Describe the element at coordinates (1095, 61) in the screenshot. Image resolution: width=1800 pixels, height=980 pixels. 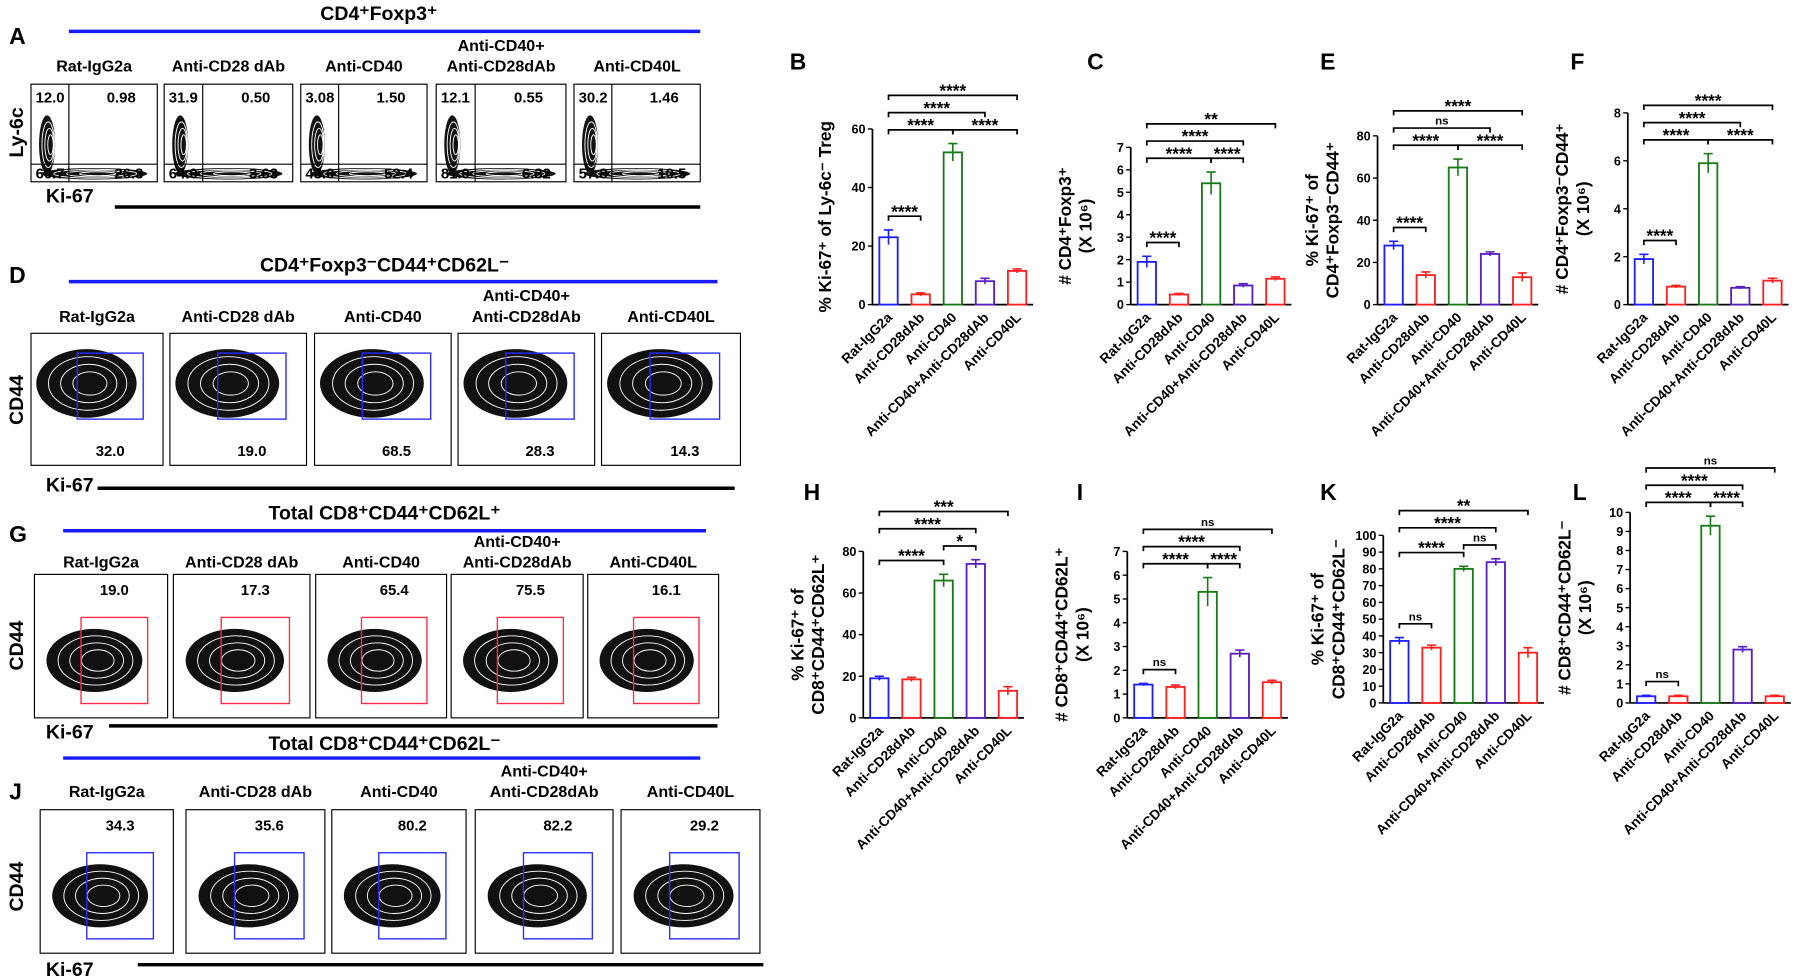
I see `panel-letter: C` at that location.